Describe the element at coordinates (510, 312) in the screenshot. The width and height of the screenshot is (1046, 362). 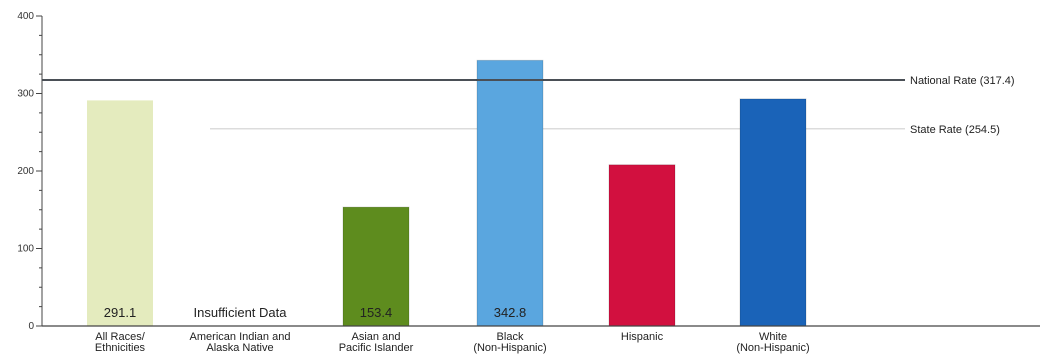
I see `value-label: 342.8` at that location.